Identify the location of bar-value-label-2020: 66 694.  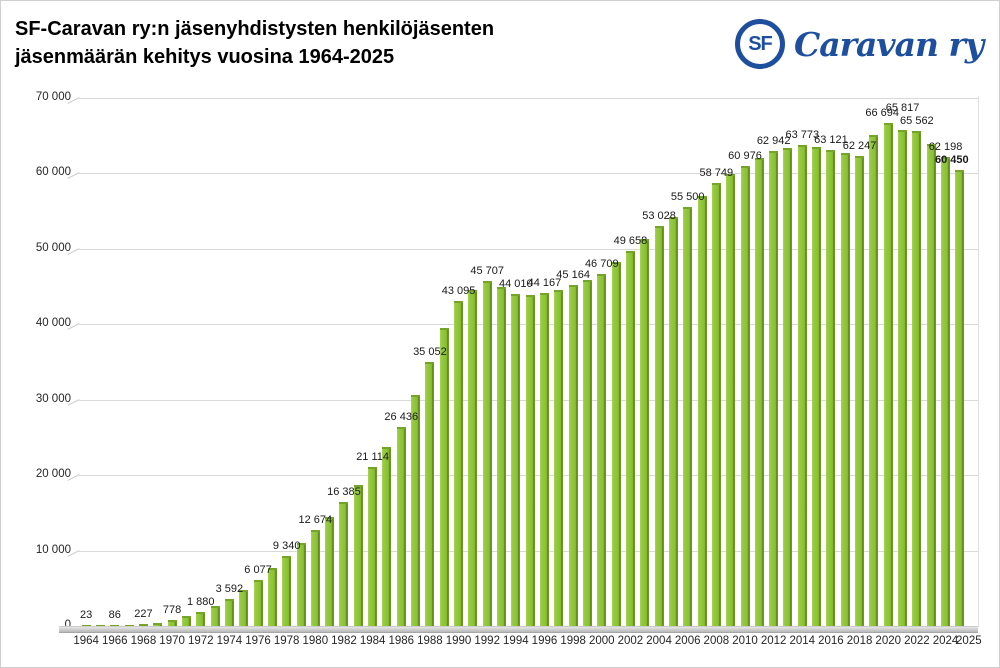
(882, 112).